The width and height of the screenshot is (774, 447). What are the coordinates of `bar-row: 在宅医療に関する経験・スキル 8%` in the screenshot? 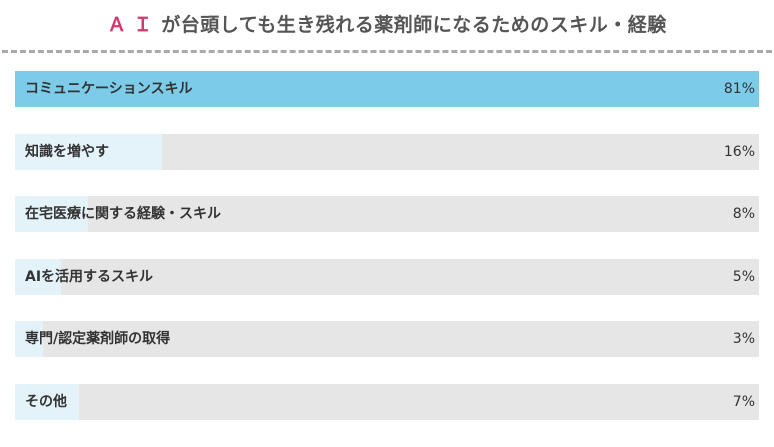 It's located at (387, 214).